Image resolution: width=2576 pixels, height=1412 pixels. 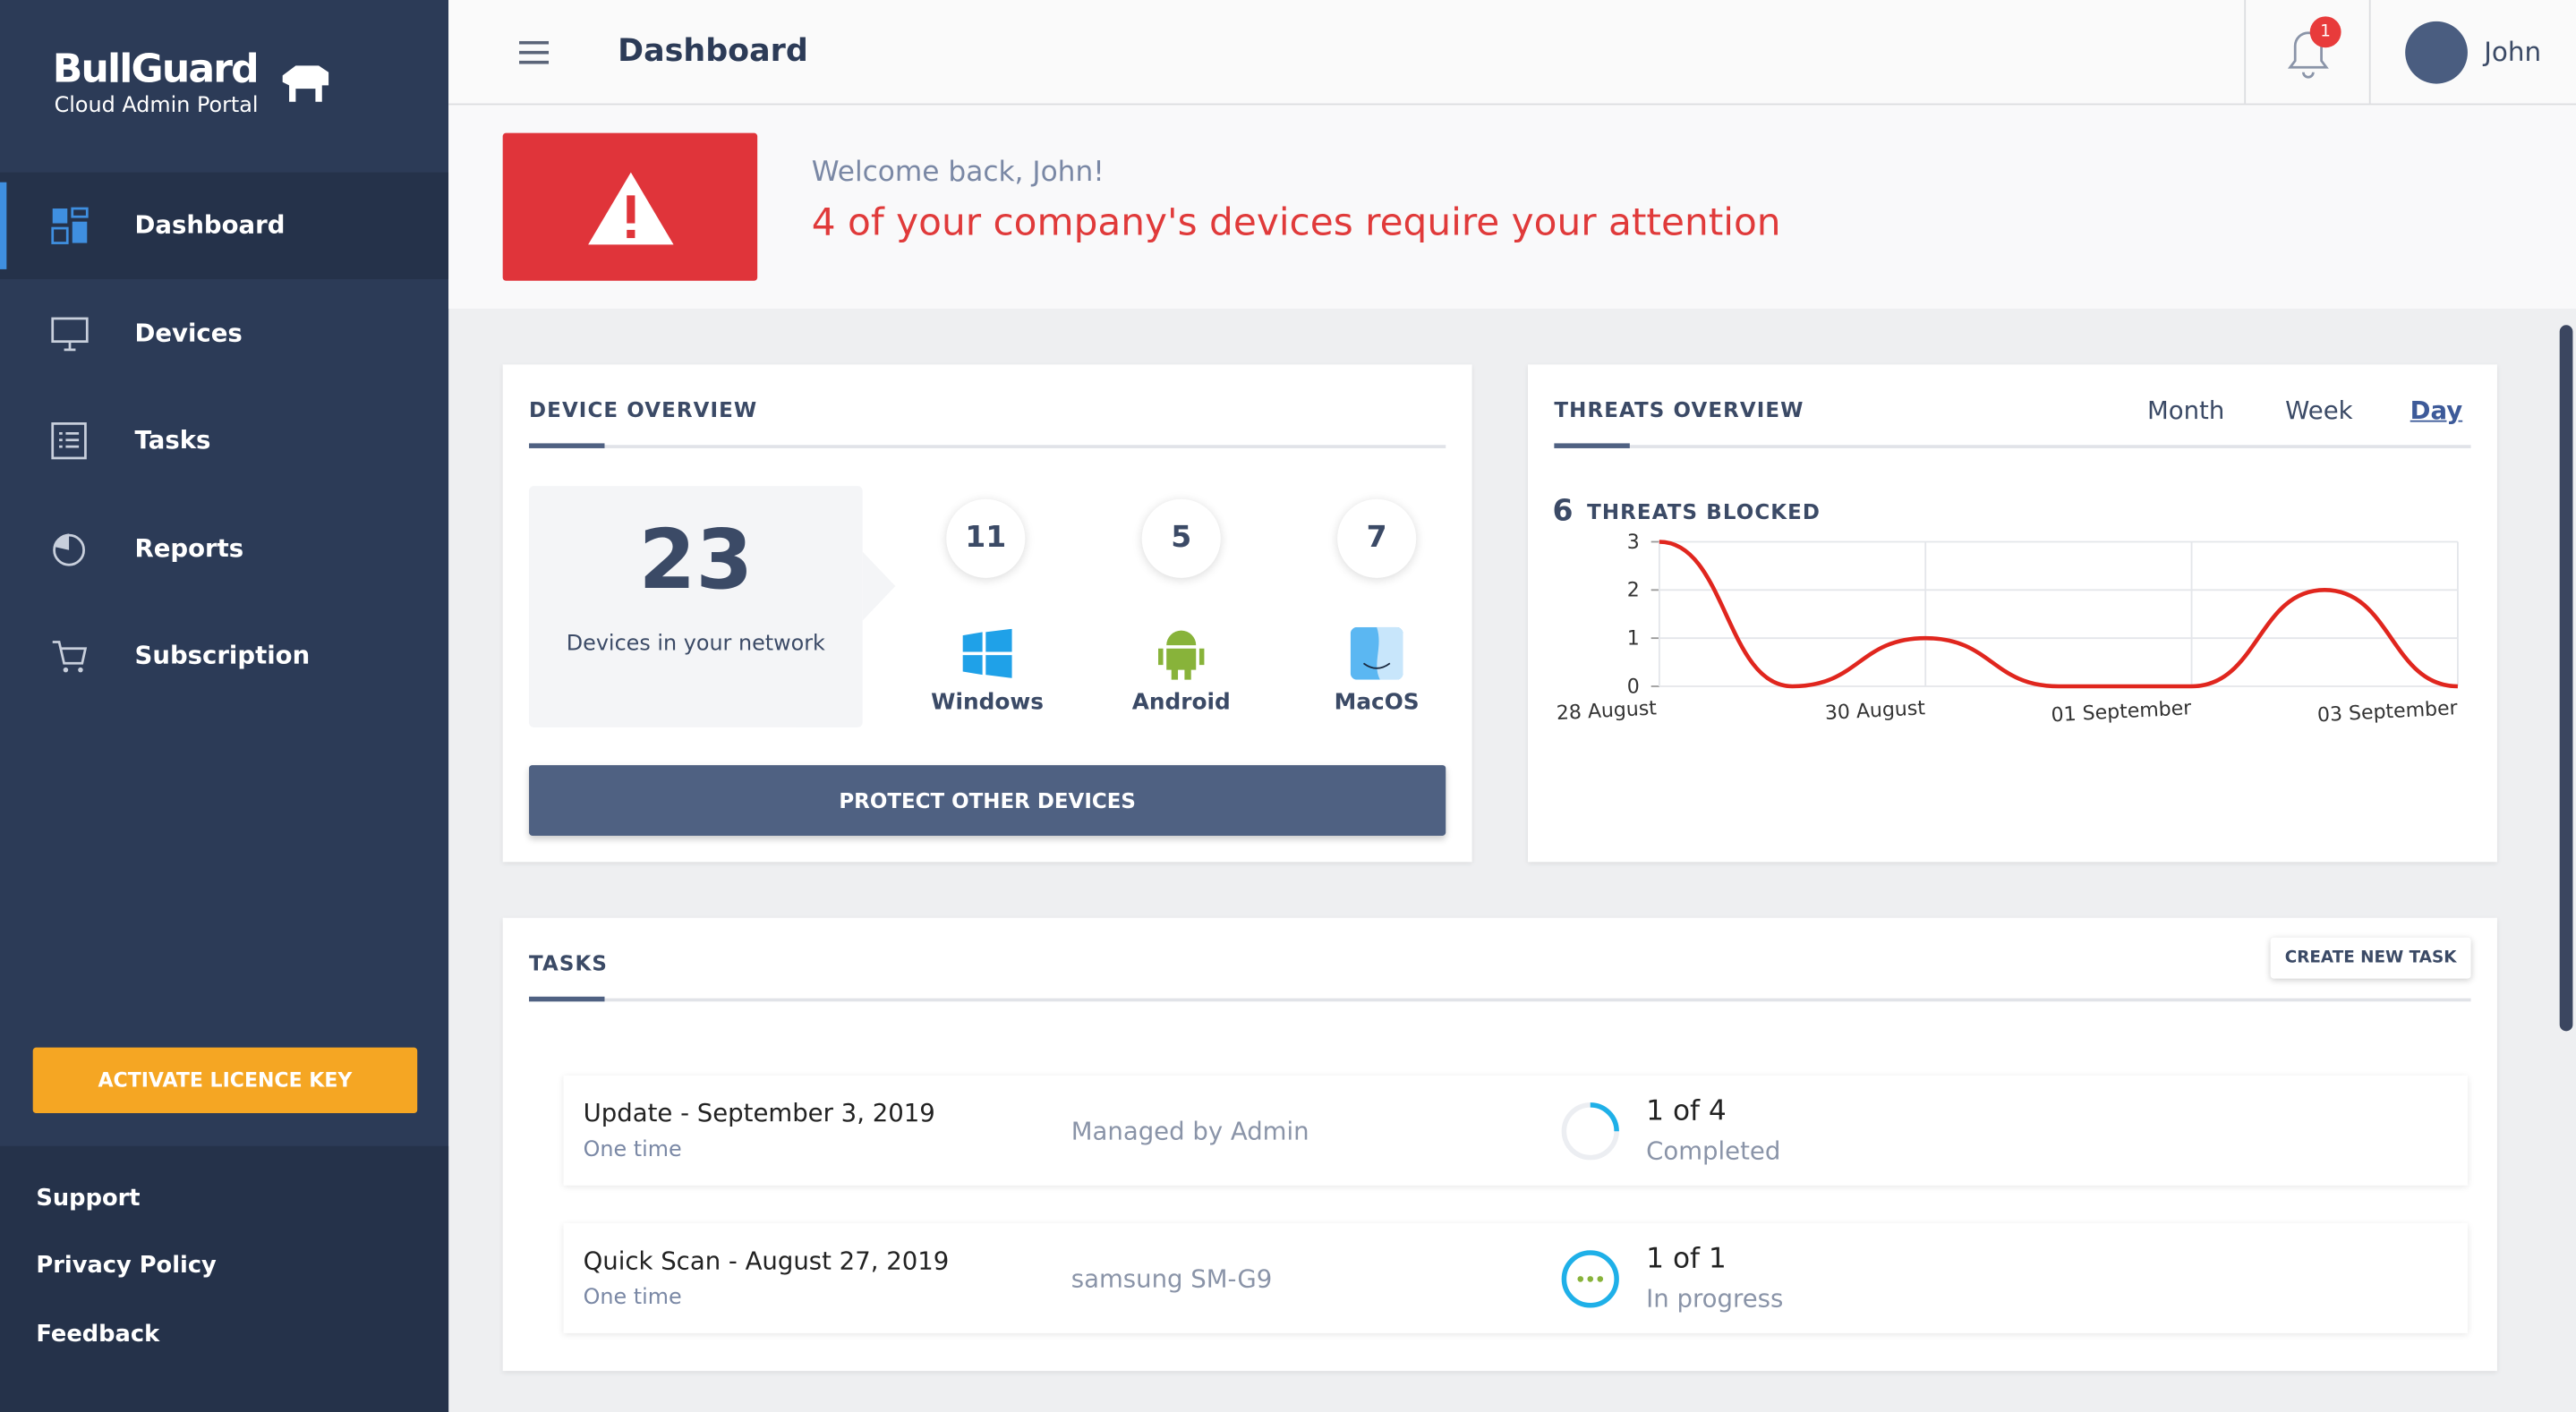 I want to click on user-name: John, so click(x=2513, y=52).